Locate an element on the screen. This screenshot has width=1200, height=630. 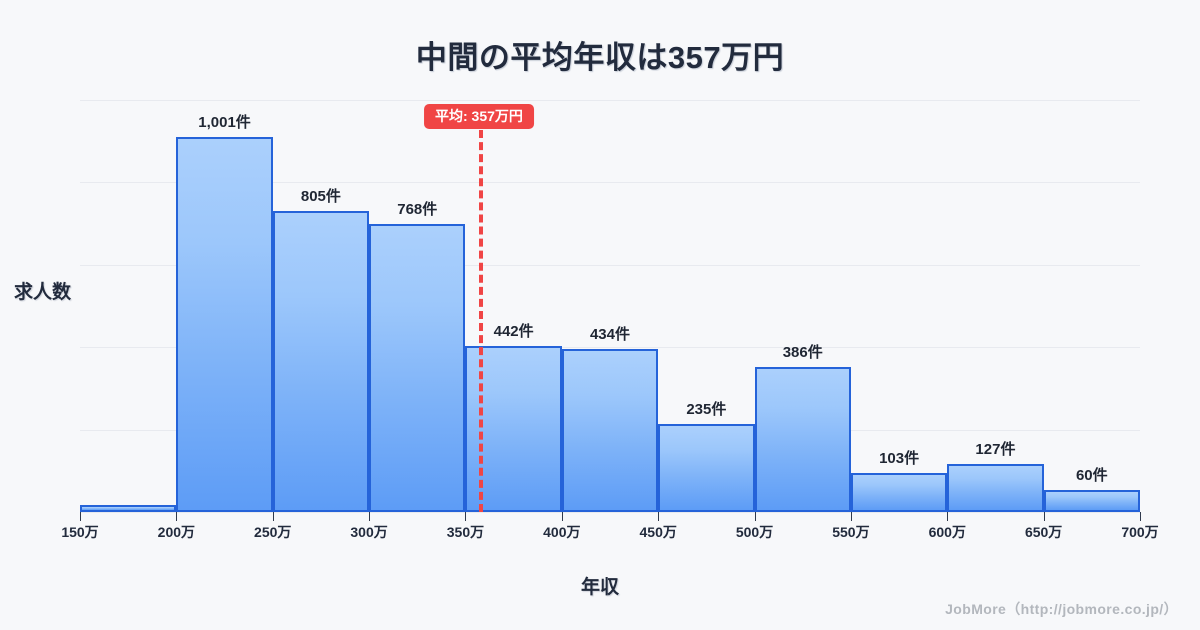
bar-slot: 235件 is located at coordinates (706, 306).